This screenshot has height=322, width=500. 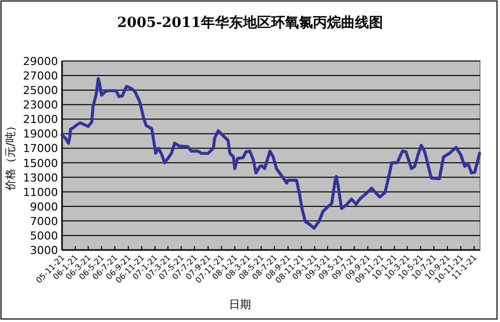 I want to click on y-tick-label: 5000, so click(x=44, y=235).